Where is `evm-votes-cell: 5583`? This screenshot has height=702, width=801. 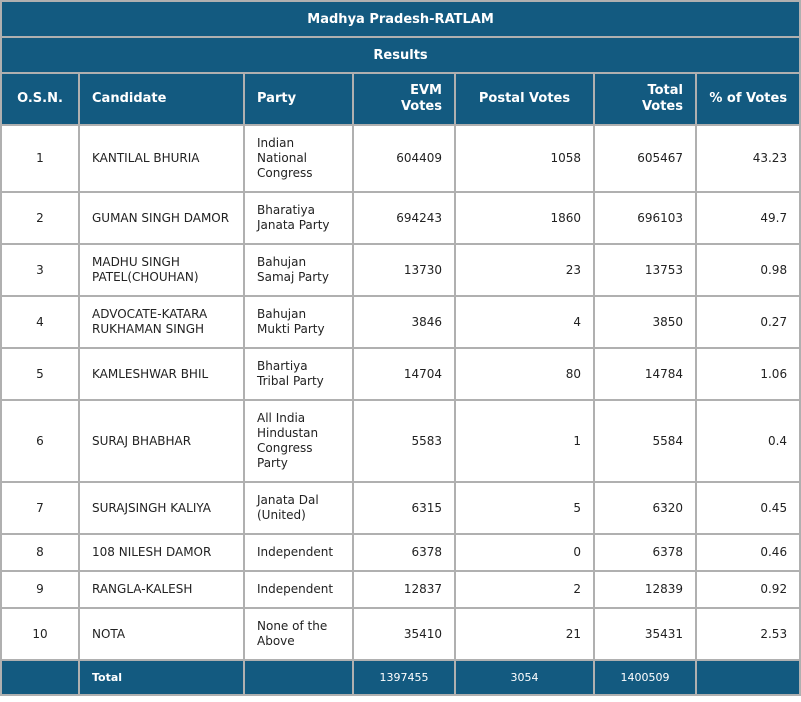
evm-votes-cell: 5583 is located at coordinates (404, 441).